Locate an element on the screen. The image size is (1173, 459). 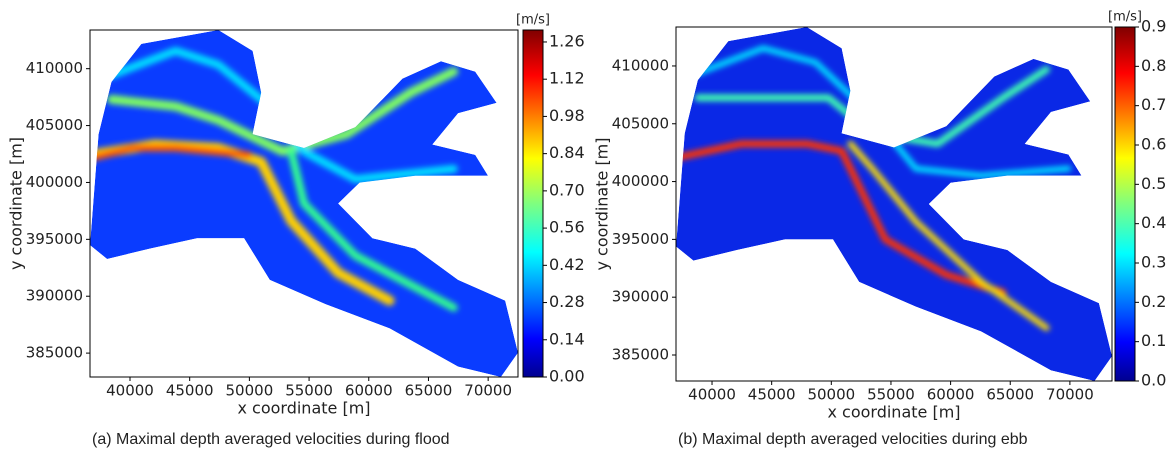
colorbar-tick-label: 0.8 is located at coordinates (1153, 65).